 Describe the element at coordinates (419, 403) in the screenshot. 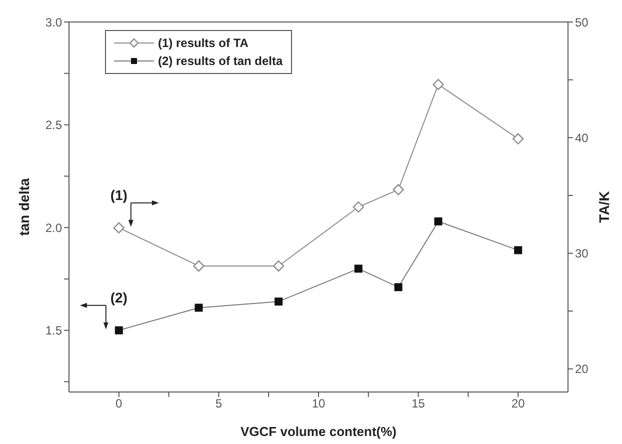

I see `x-tick-label: 15` at that location.